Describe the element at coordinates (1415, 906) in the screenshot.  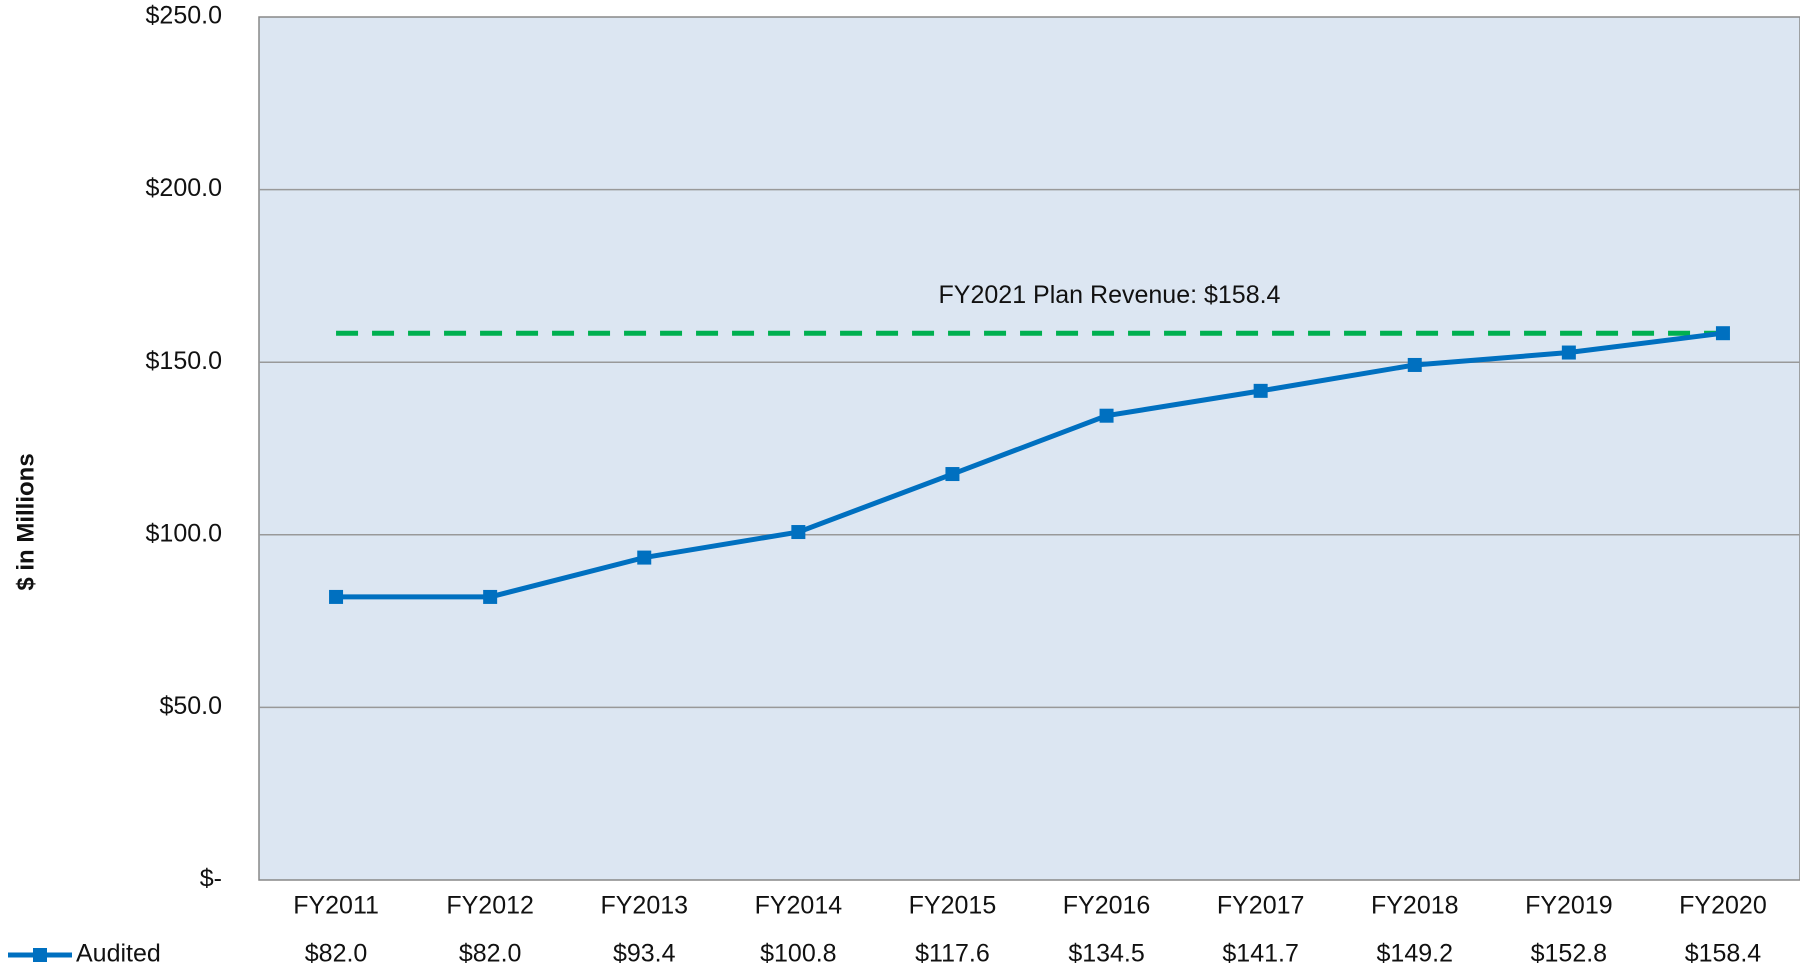
I see `x-tick-label: FY2018` at that location.